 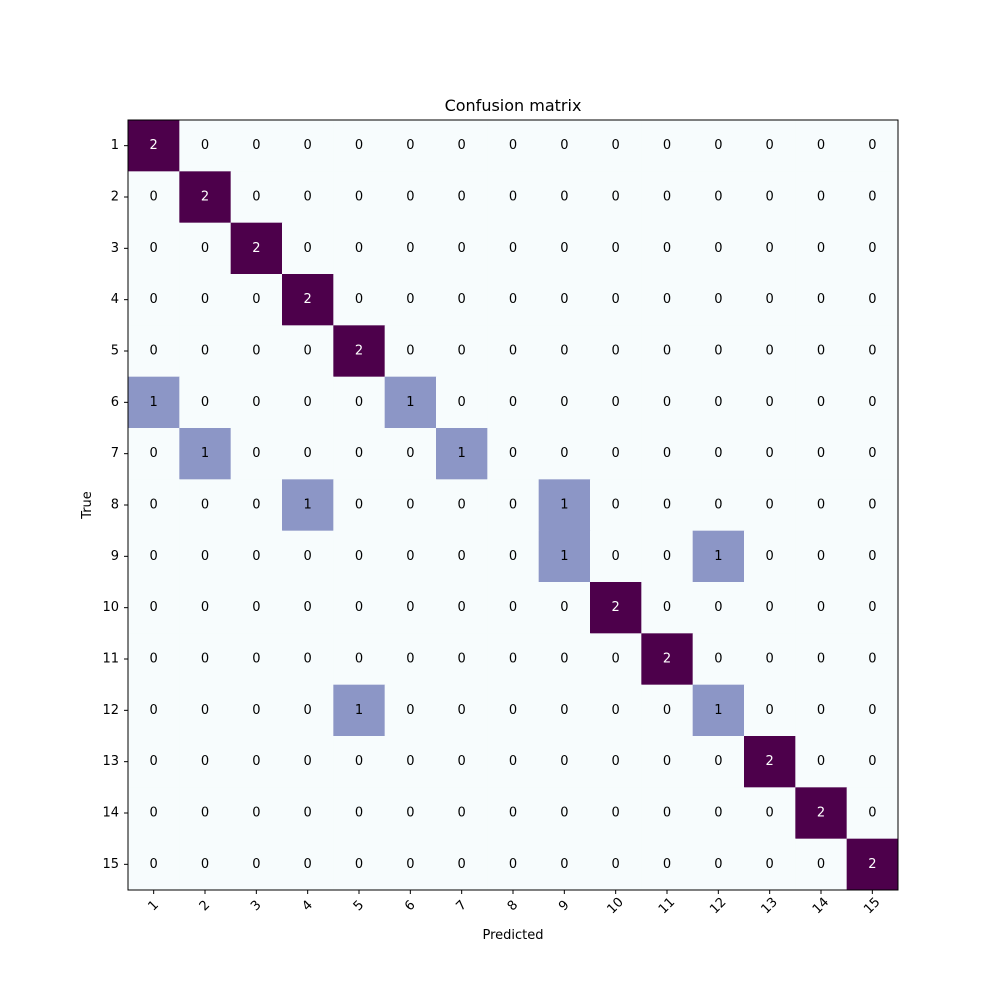 I want to click on x-tick-label: 14, so click(x=821, y=906).